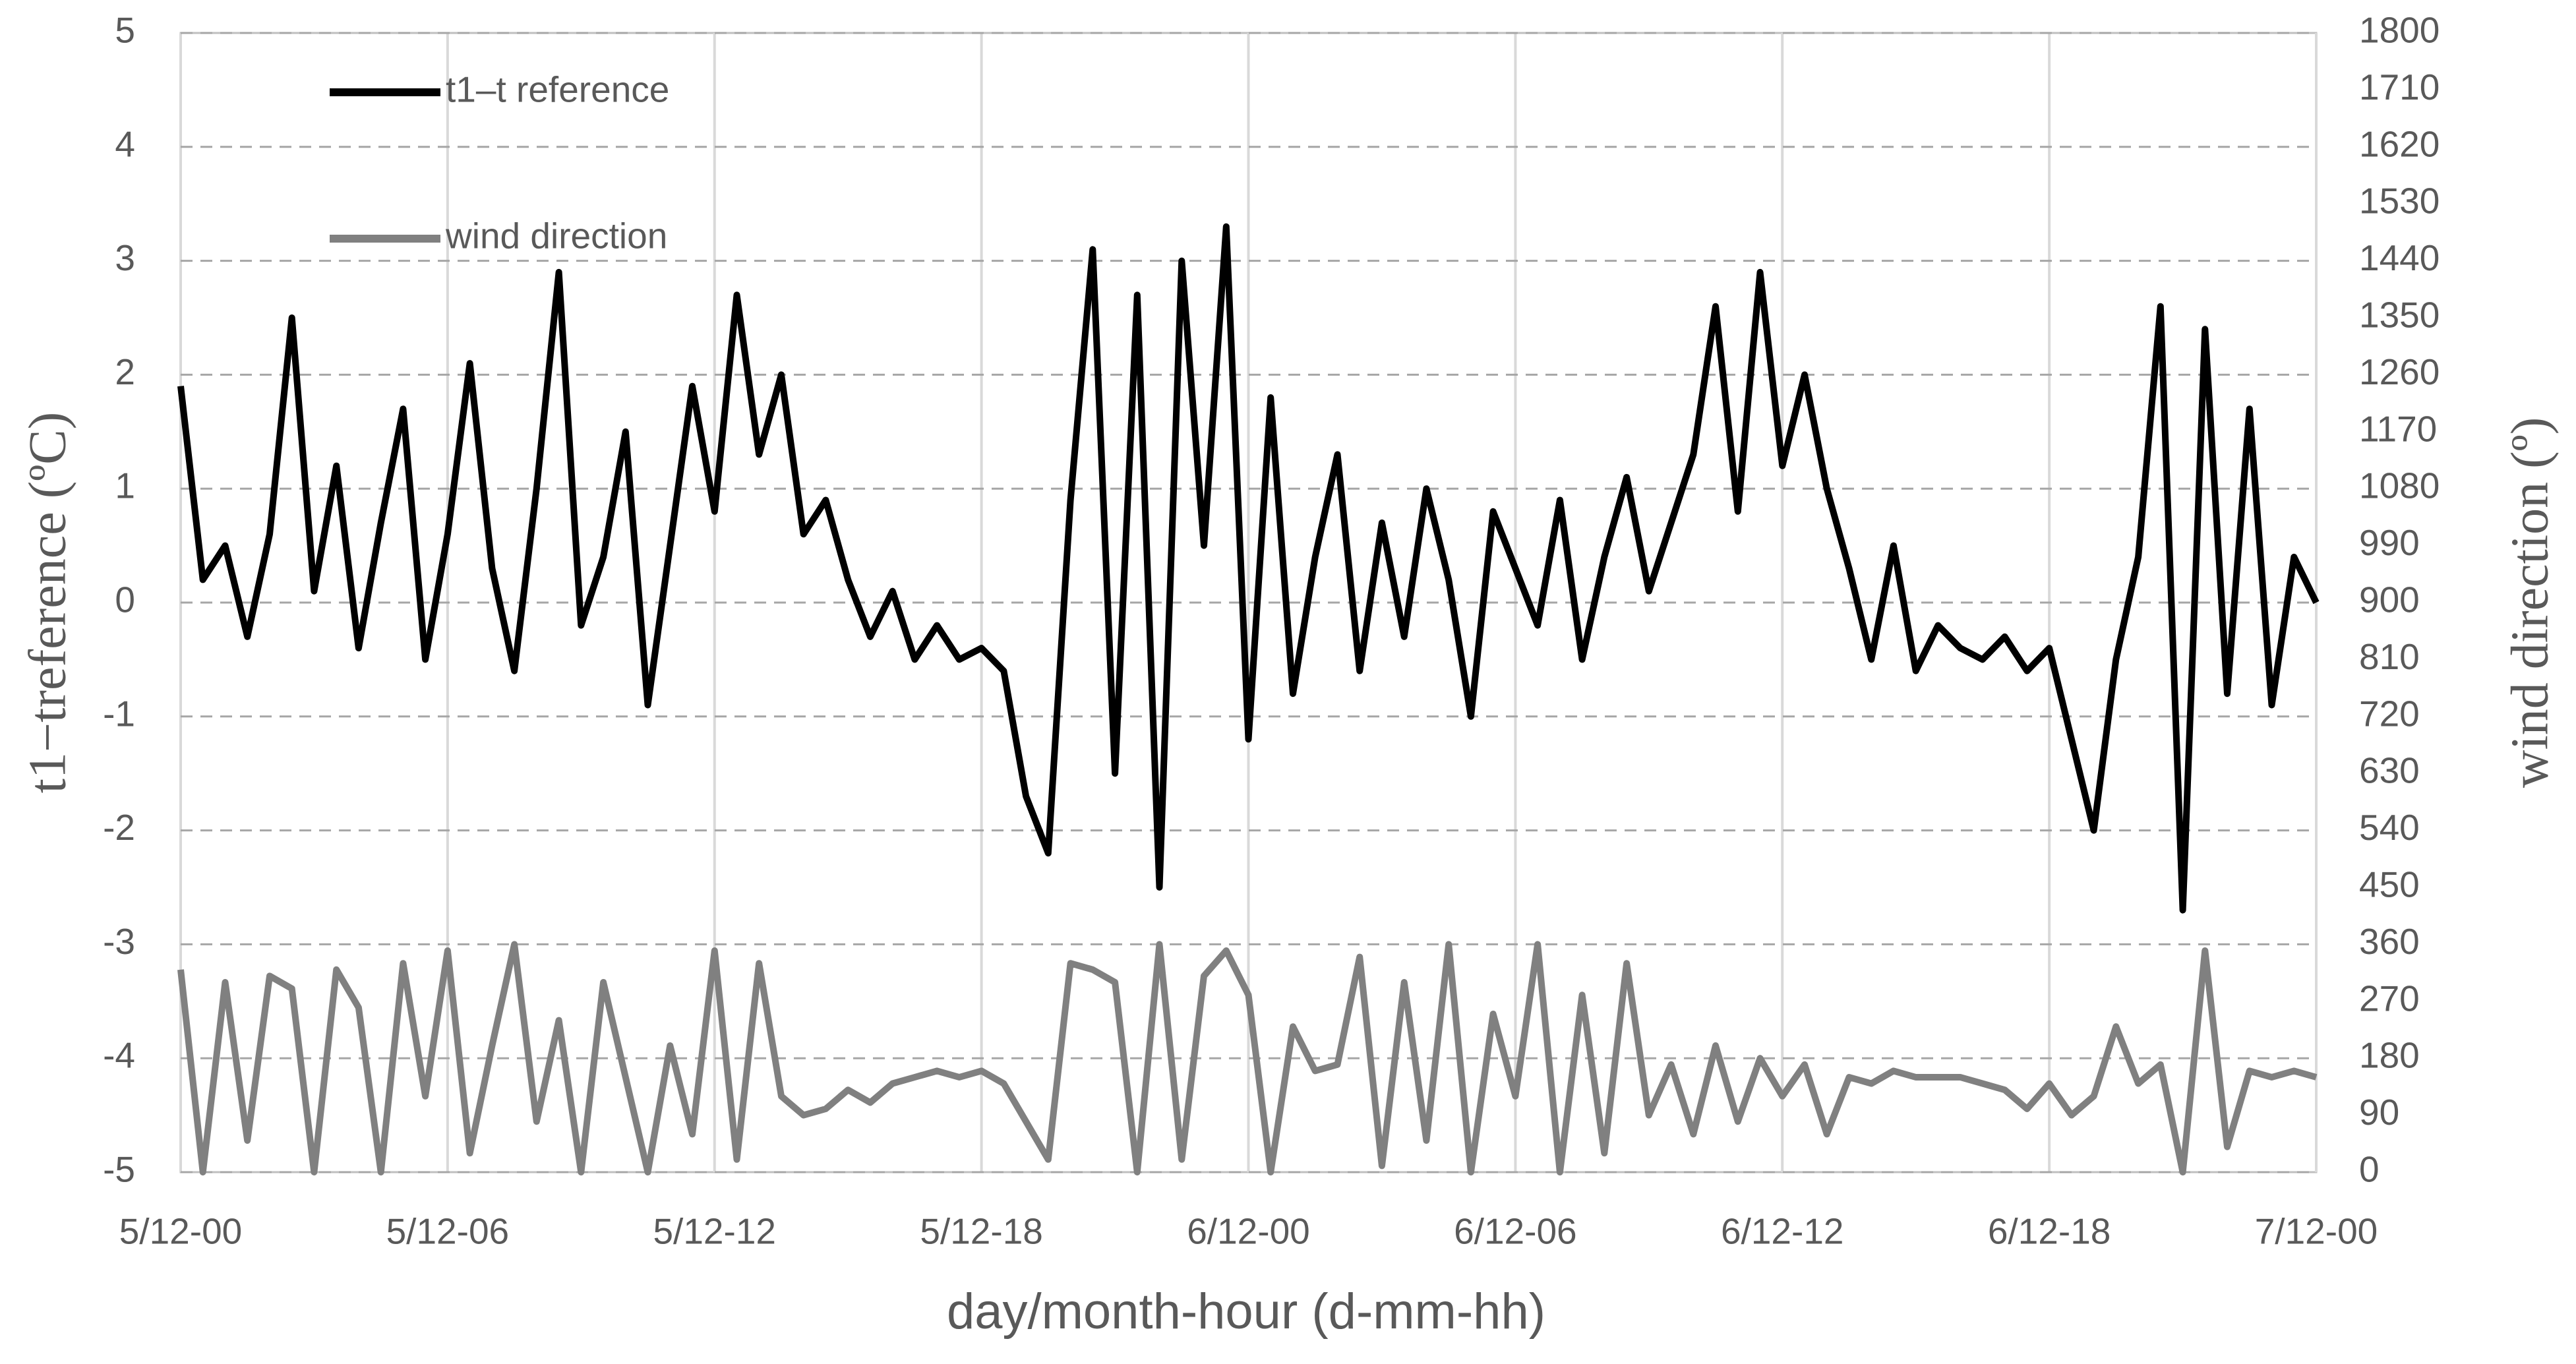 Image resolution: width=2576 pixels, height=1364 pixels. What do you see at coordinates (981, 1231) in the screenshot?
I see `x-tick-label: 5/12-18` at bounding box center [981, 1231].